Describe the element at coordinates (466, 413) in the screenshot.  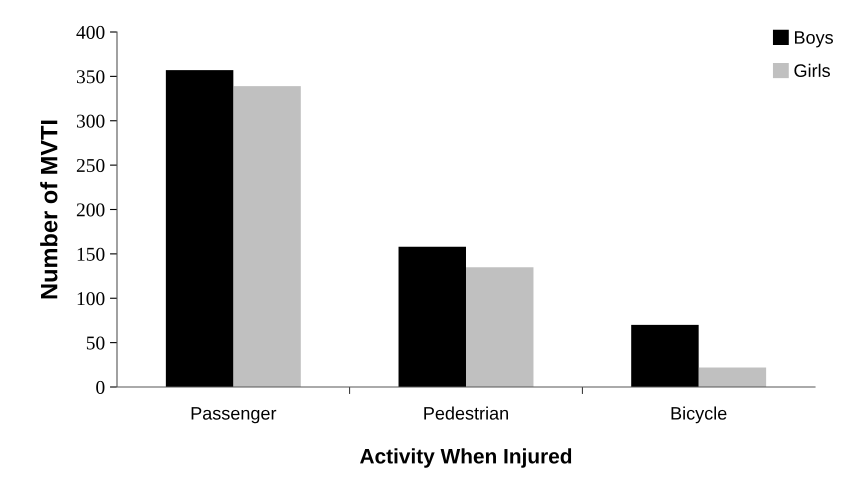
I see `x-tick-label: Pedestrian` at that location.